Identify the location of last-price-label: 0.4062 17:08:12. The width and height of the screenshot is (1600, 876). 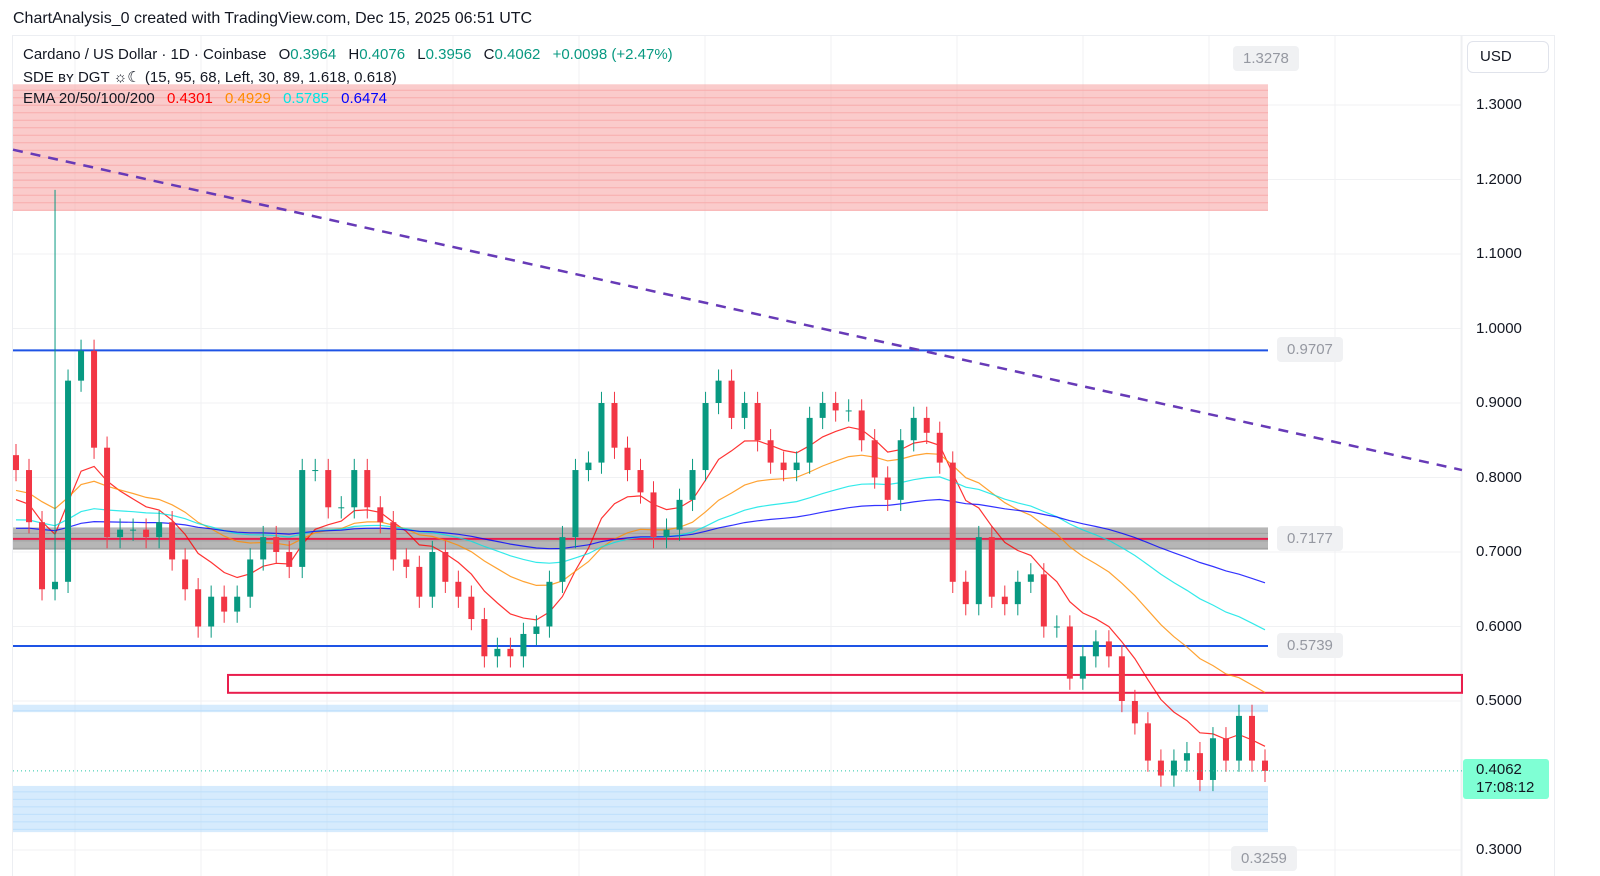
(1506, 779).